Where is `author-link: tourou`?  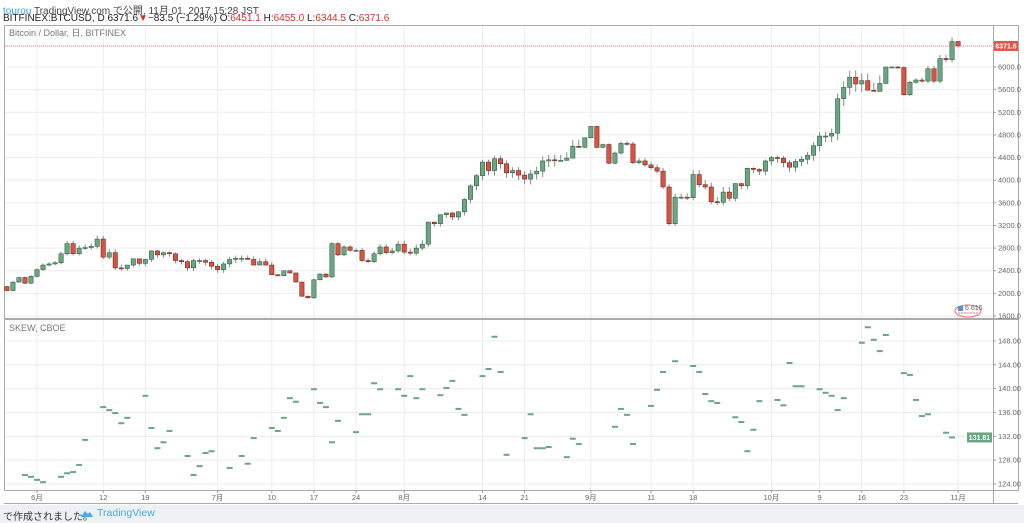 author-link: tourou is located at coordinates (17, 11).